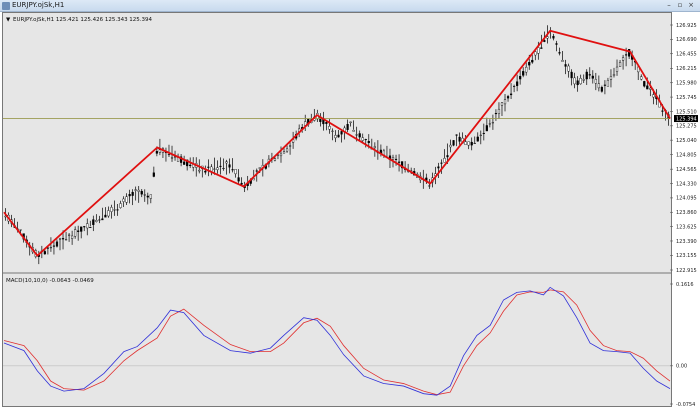 Image resolution: width=700 pixels, height=409 pixels. Describe the element at coordinates (38, 5) in the screenshot. I see `window-title: EURJPY.ojSk,H1` at that location.